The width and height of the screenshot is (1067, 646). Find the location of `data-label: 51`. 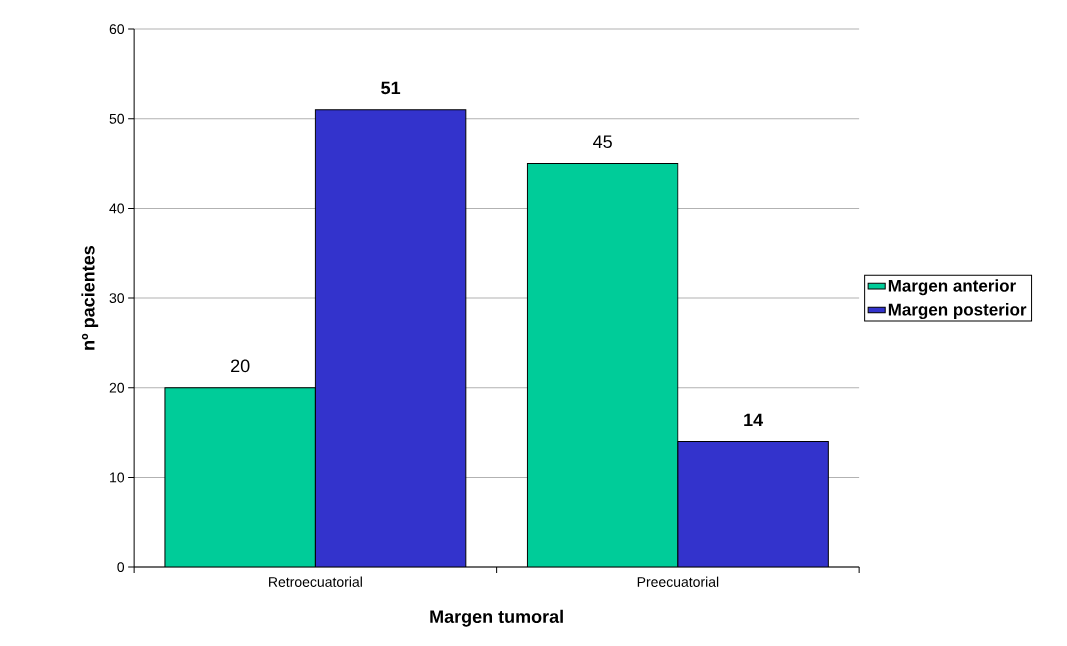

data-label: 51 is located at coordinates (391, 88).